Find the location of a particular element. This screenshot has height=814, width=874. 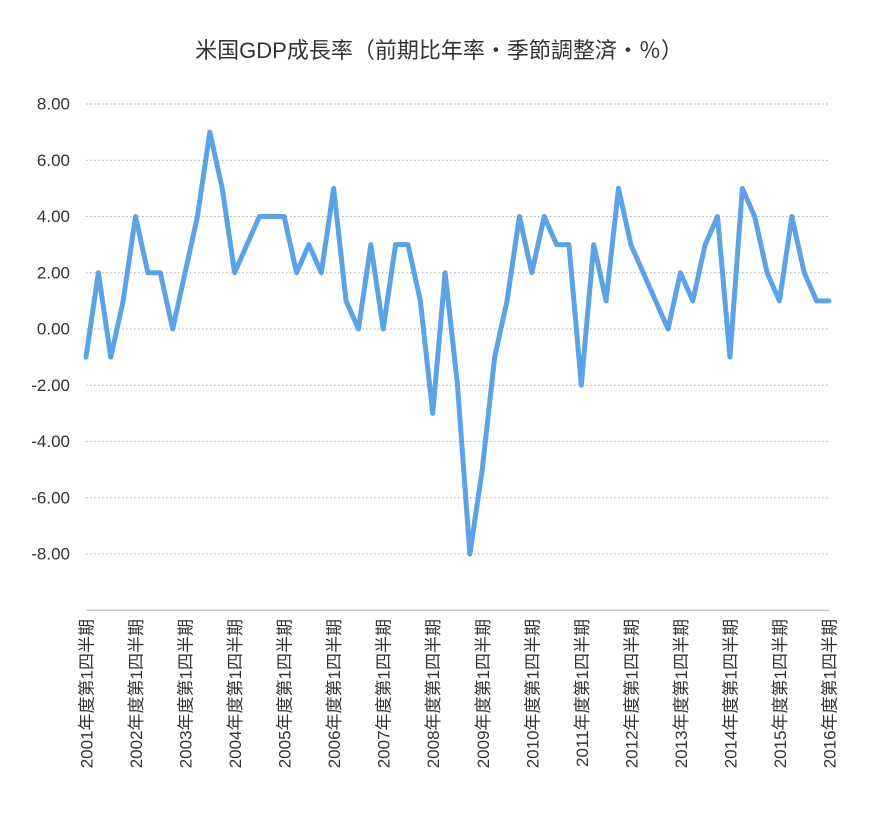

y-tick-label: -2.00 is located at coordinates (50, 385).